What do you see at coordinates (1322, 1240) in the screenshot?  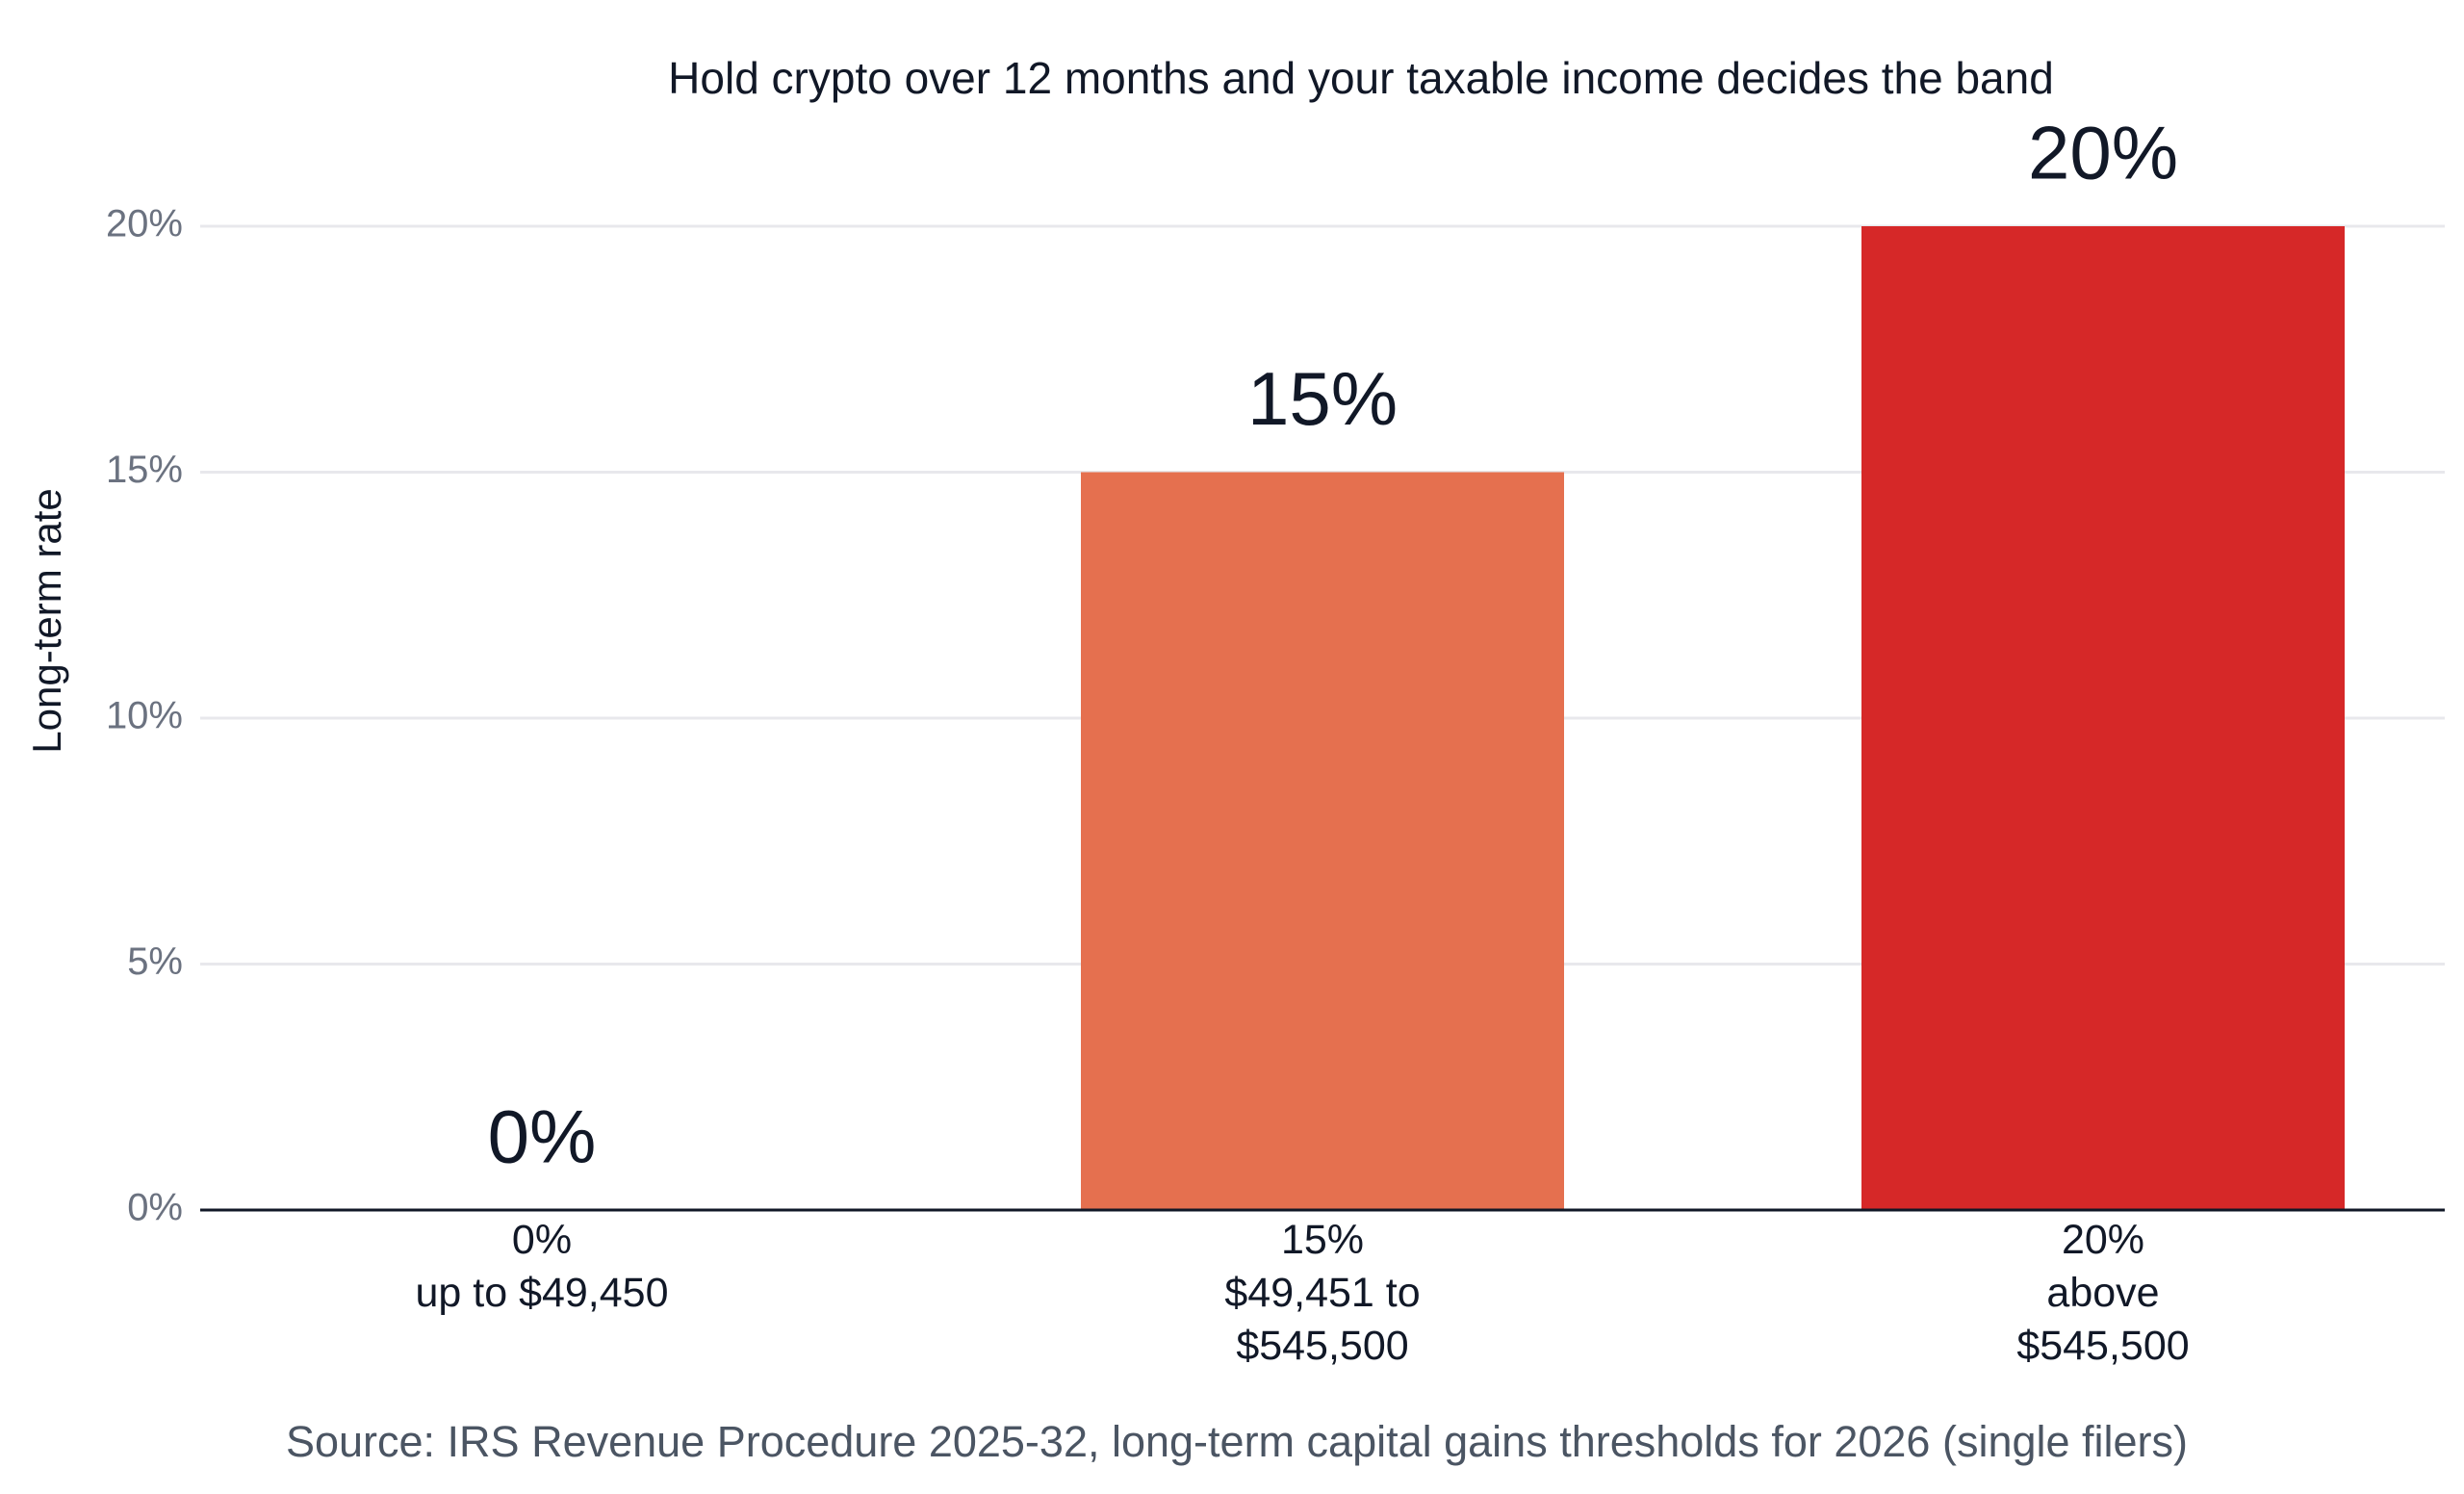 I see `x-tick-label-line: 15%` at bounding box center [1322, 1240].